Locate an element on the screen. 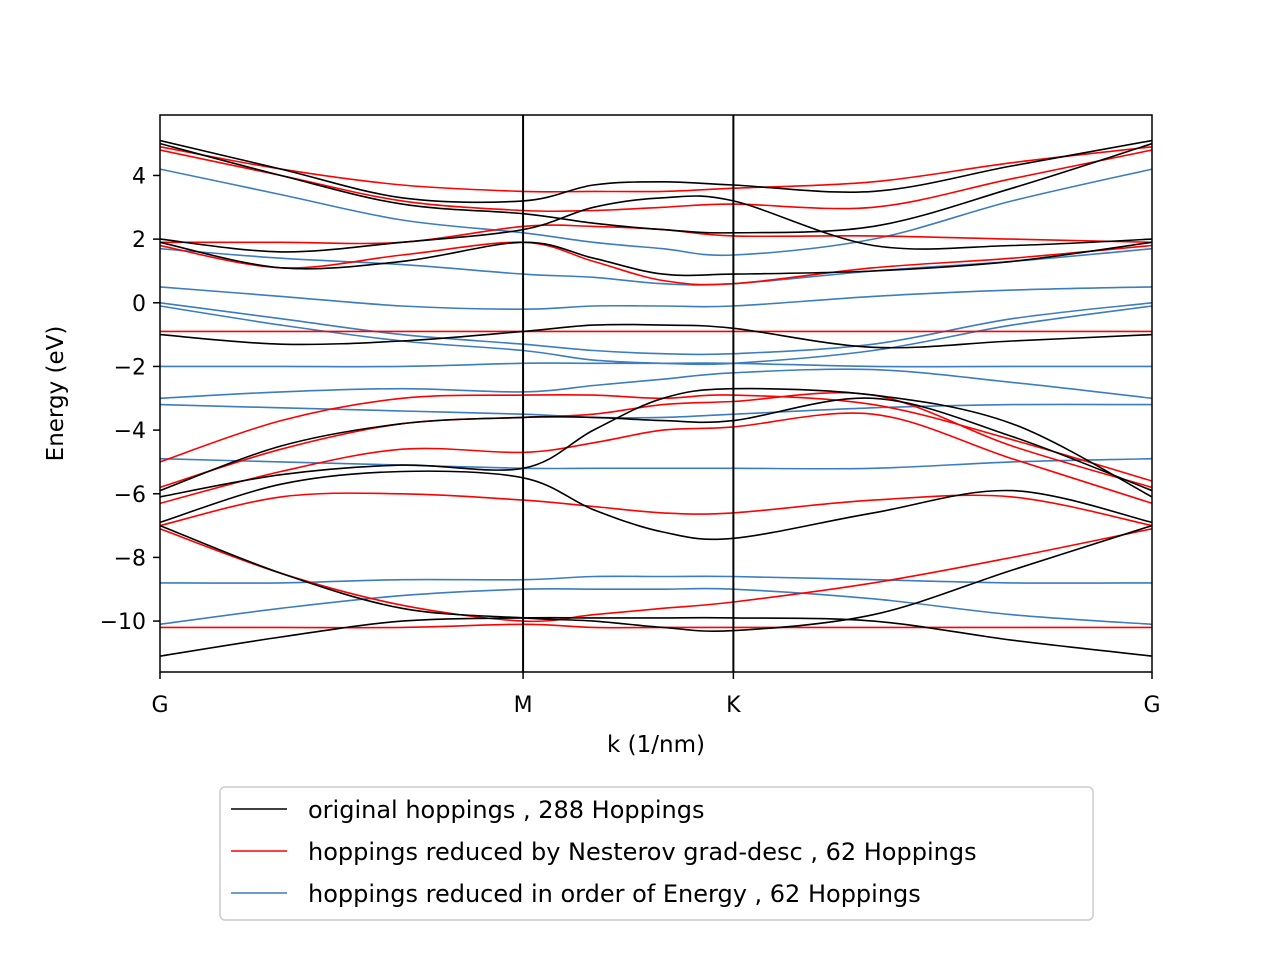 Image resolution: width=1280 pixels, height=960 pixels. y-tick-label-3: −2 is located at coordinates (130, 367).